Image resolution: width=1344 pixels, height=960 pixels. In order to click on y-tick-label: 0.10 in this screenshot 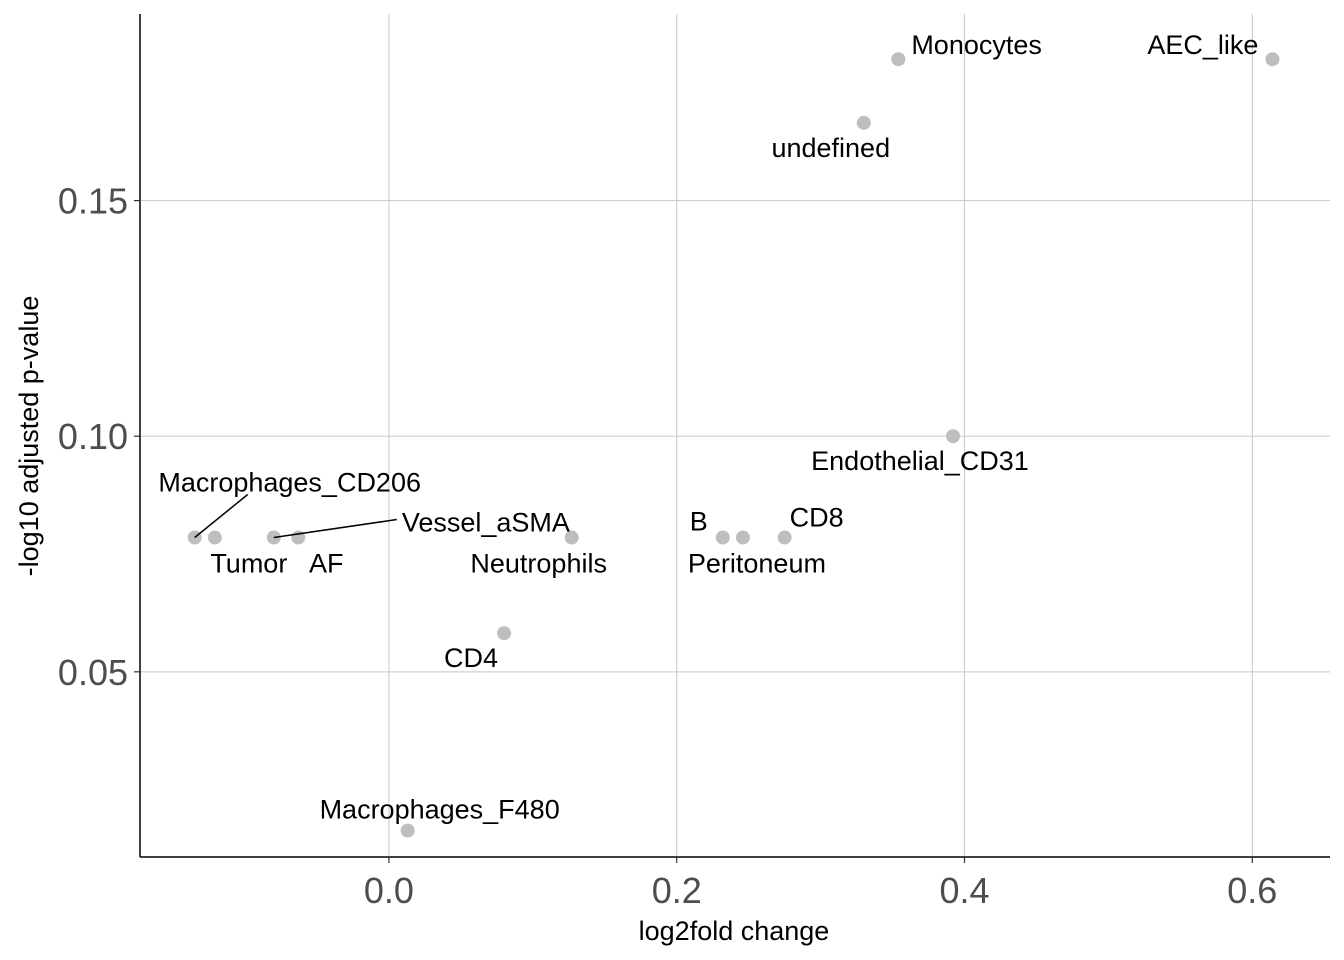, I will do `click(93, 436)`.